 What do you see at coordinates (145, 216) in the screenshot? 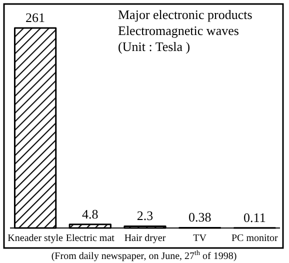
I see `data-label: 2.3` at bounding box center [145, 216].